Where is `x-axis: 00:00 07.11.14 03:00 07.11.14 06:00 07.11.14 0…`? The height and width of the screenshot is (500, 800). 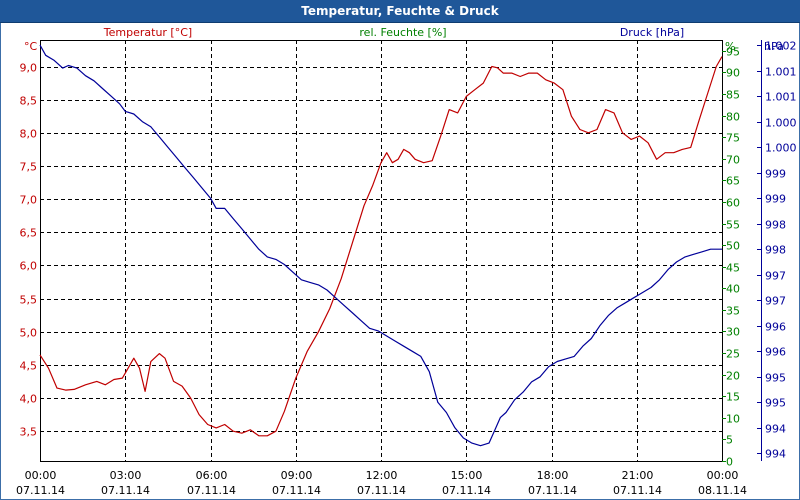
x-axis: 00:00 07.11.14 03:00 07.11.14 06:00 07.11.14 0… is located at coordinates (381, 483).